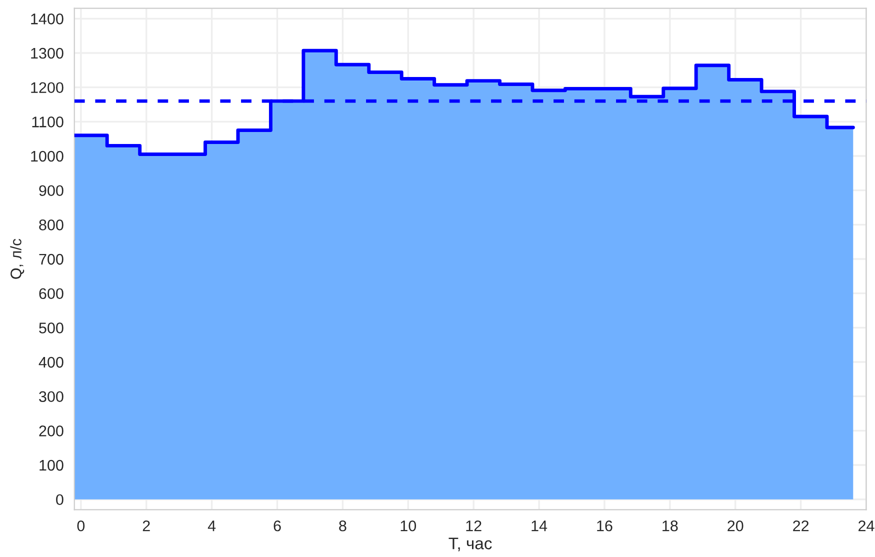  Describe the element at coordinates (48, 122) in the screenshot. I see `y-tick-label: 1100` at that location.